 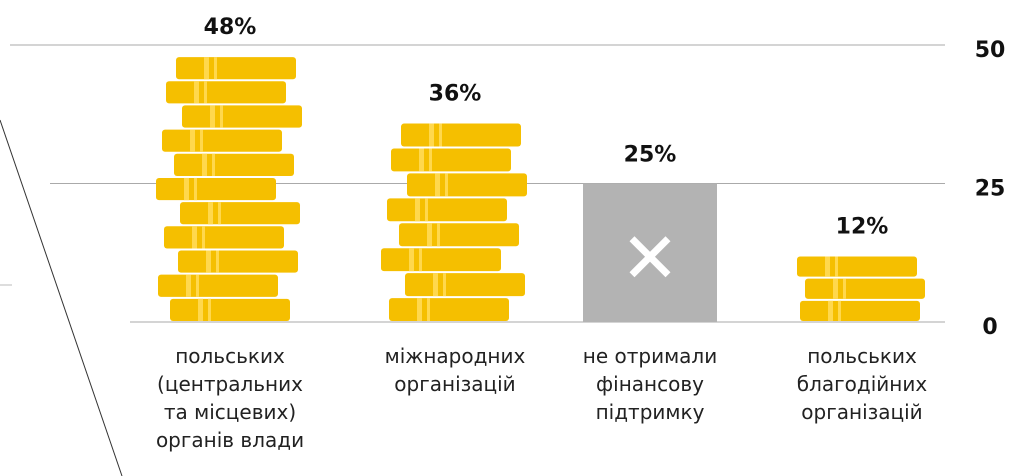 What do you see at coordinates (650, 155) in the screenshot?
I see `value-label: 25%` at bounding box center [650, 155].